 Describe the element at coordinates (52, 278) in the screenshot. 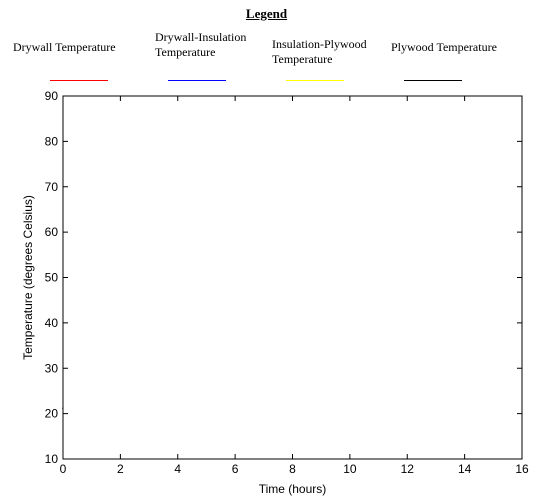

I see `y-tick-label: 50` at that location.